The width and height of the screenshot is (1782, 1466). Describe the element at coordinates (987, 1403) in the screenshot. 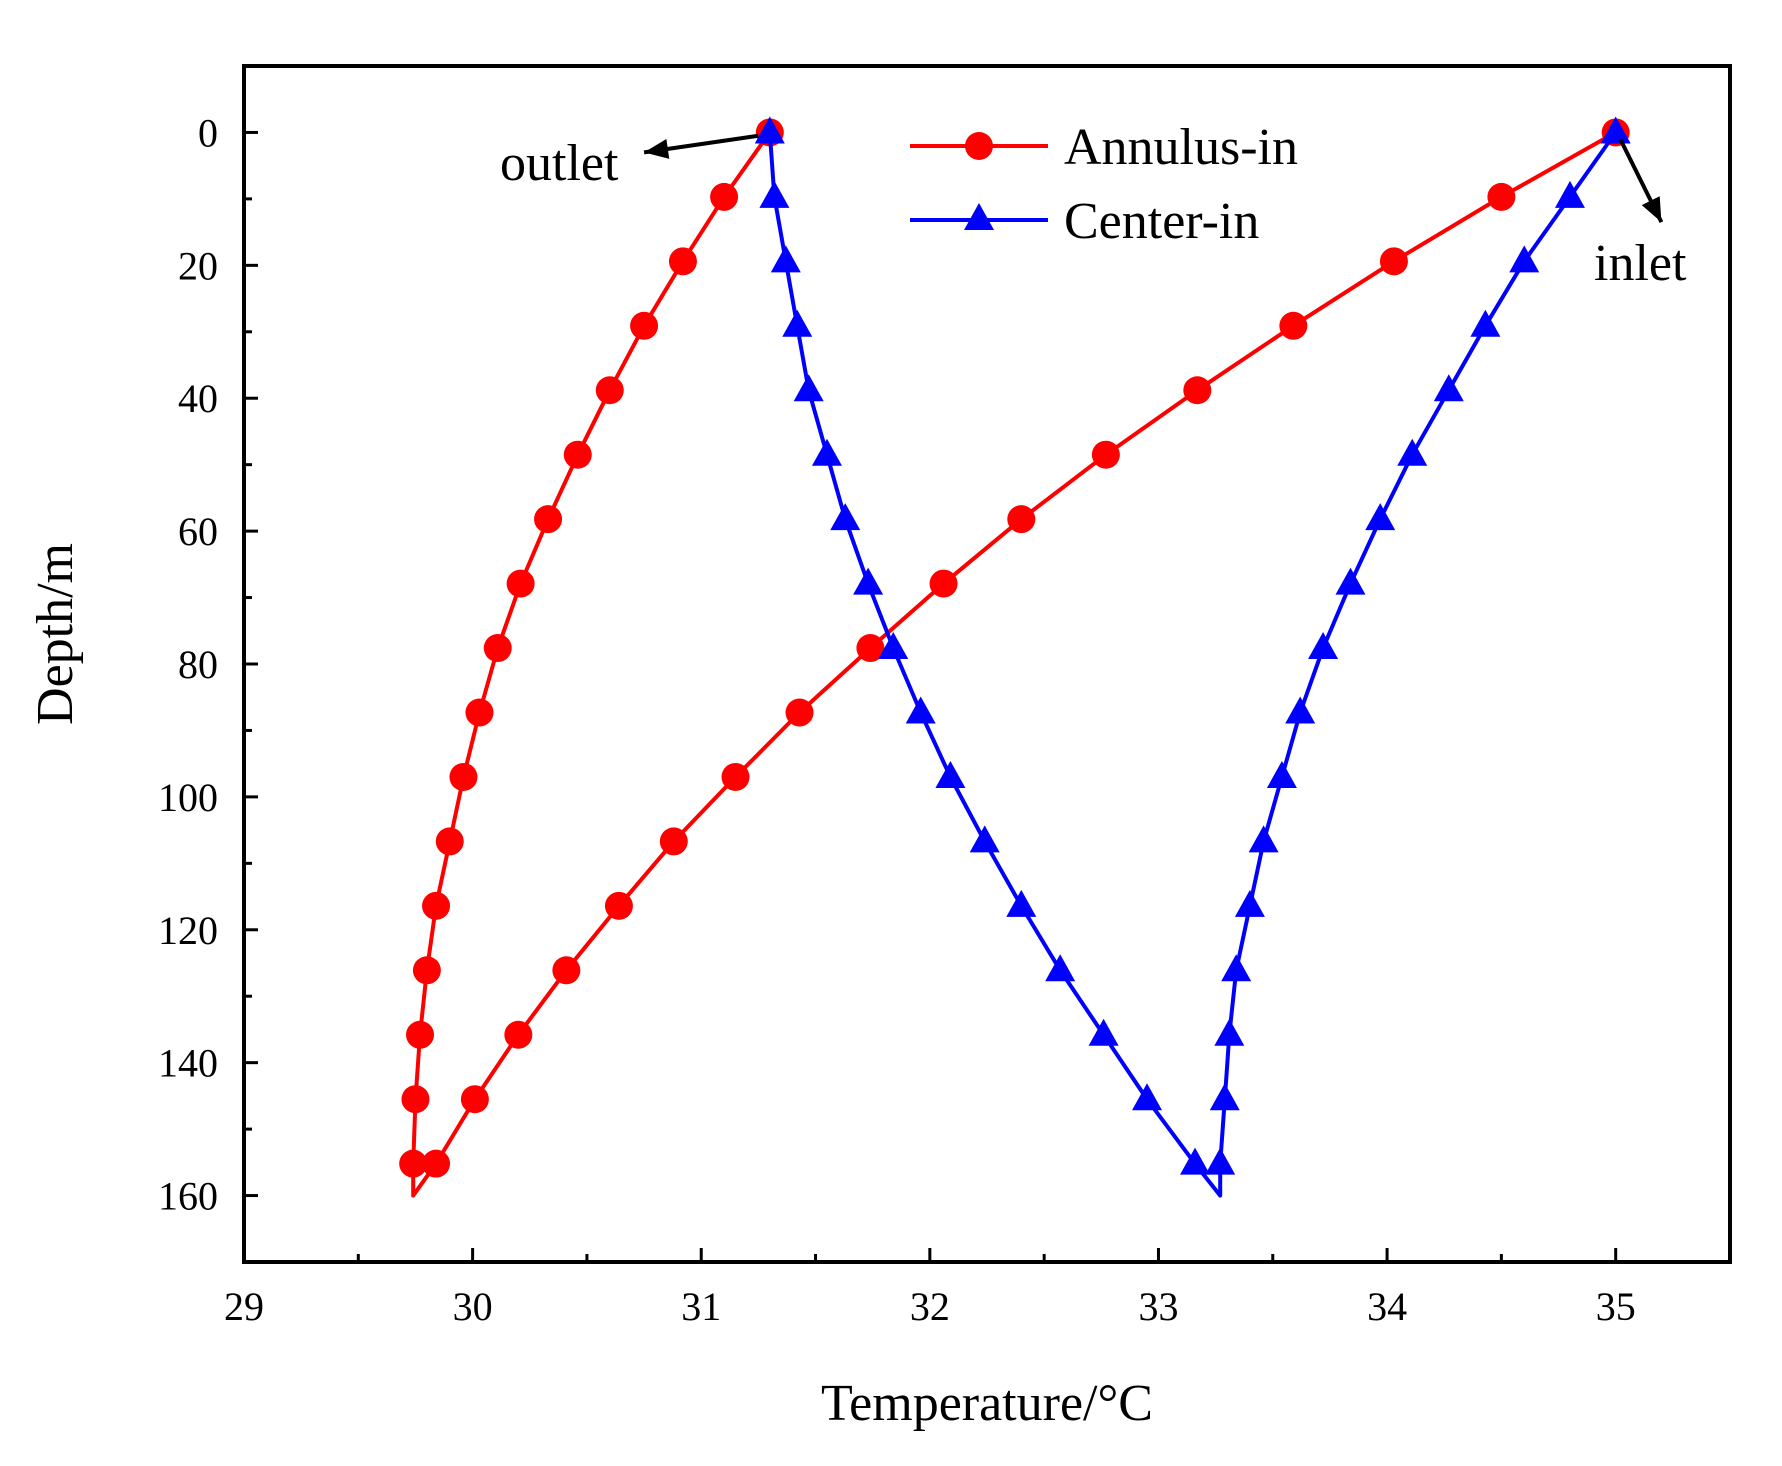

I see `x-axis-title: Temperature/°C` at that location.